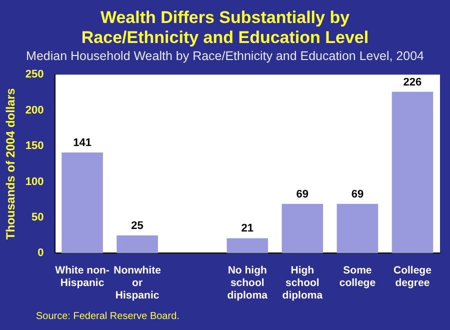 The height and width of the screenshot is (330, 450). I want to click on x-tick-label: Nonwhite or Hispanic, so click(138, 283).